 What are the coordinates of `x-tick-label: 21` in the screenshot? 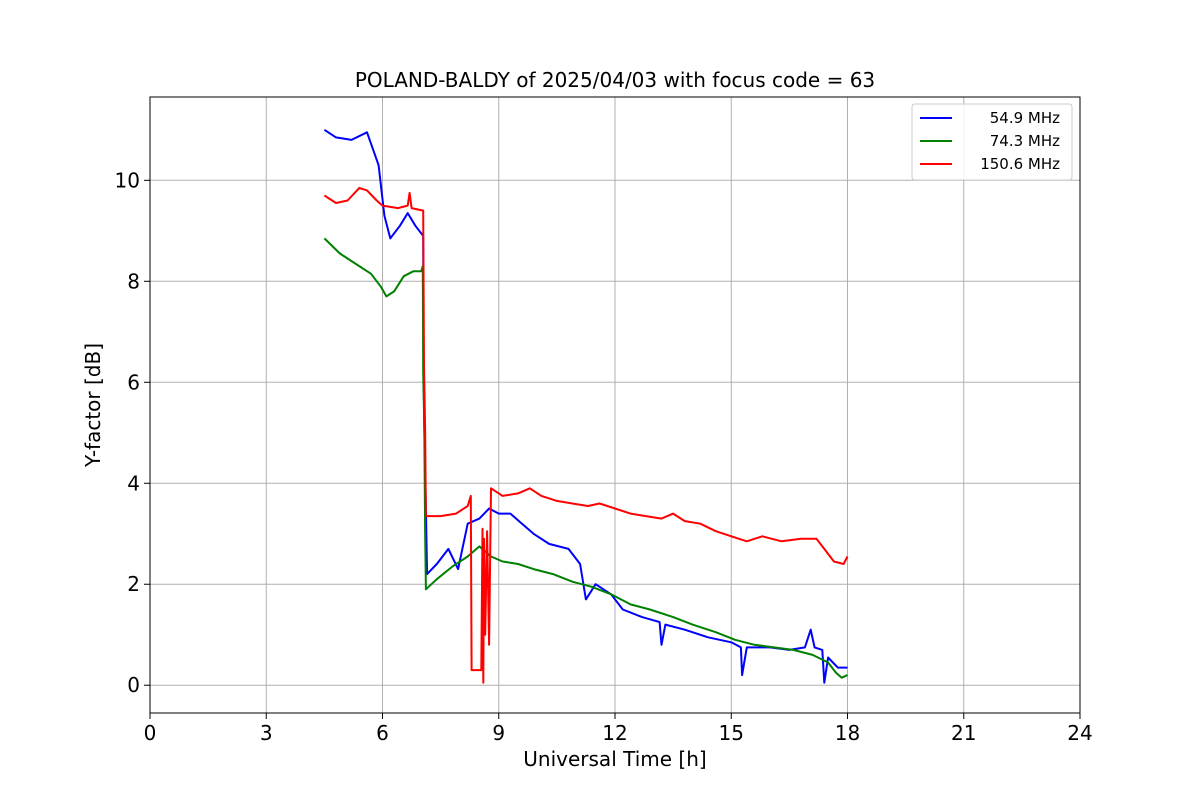 It's located at (963, 733).